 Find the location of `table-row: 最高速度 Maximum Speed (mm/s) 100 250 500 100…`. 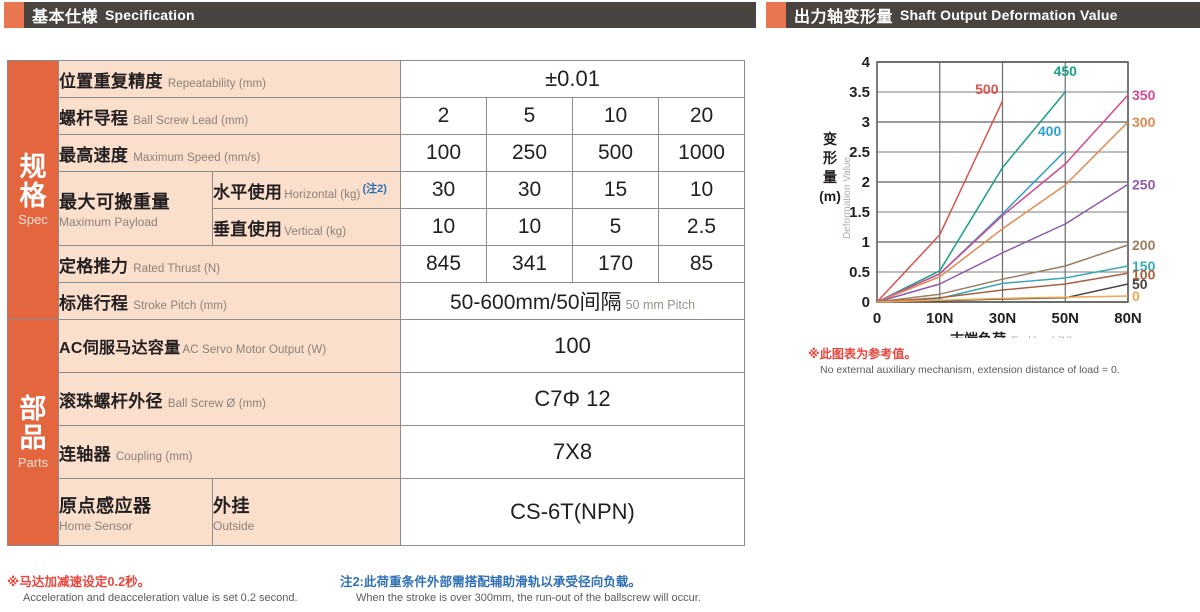

table-row: 最高速度 Maximum Speed (mm/s) 100 250 500 100… is located at coordinates (377, 153).